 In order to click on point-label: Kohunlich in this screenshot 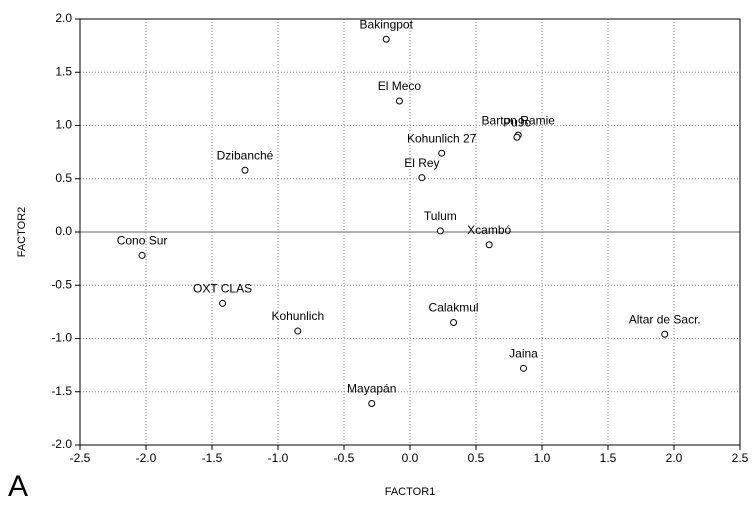, I will do `click(297, 316)`.